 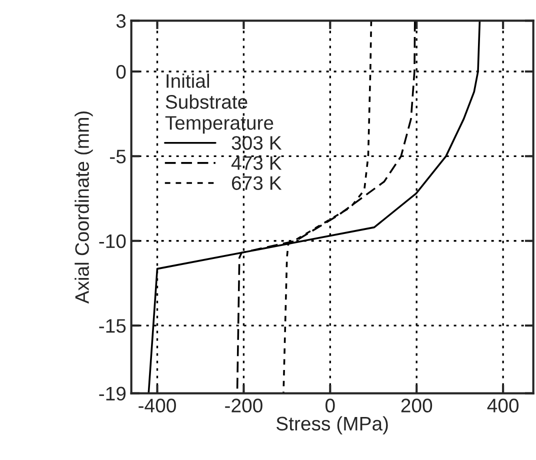 I want to click on y-tick-label: -10, so click(x=112, y=241).